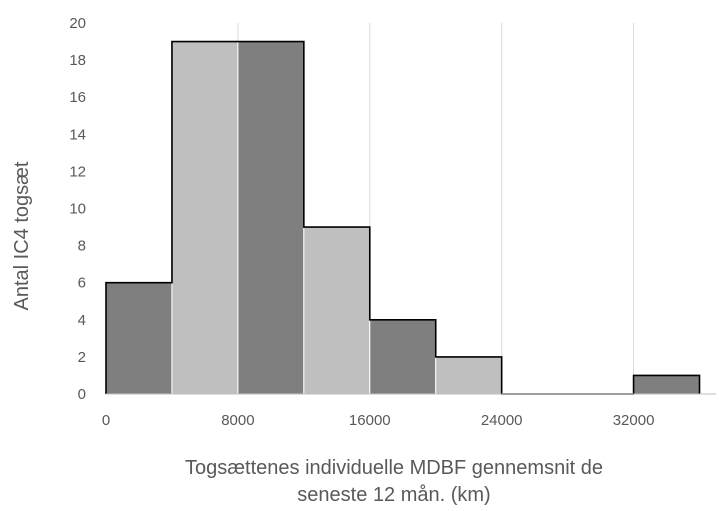 This screenshot has width=719, height=511. What do you see at coordinates (370, 420) in the screenshot?
I see `x-tick-label: 16000` at bounding box center [370, 420].